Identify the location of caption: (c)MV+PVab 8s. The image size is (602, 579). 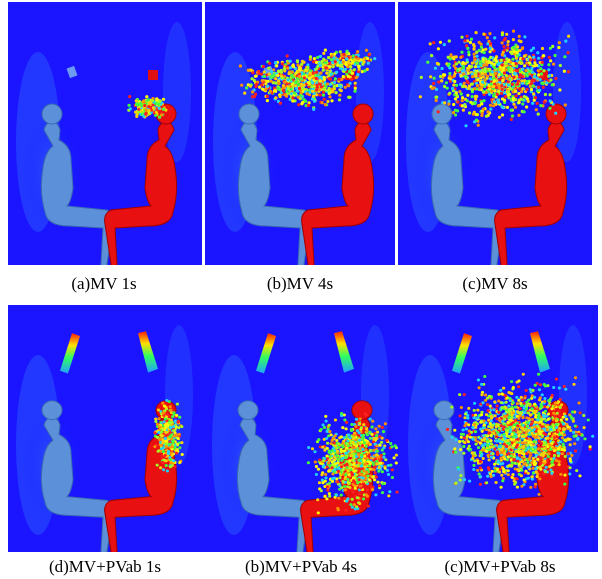
(499, 566).